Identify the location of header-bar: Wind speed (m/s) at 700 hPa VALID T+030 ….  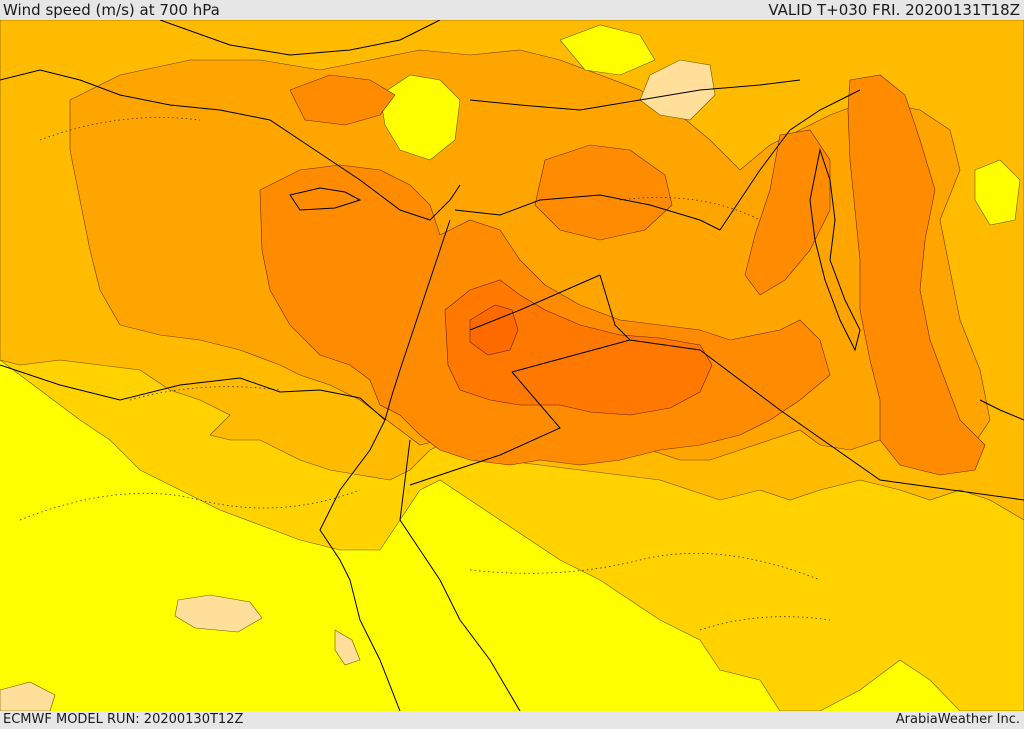
(512, 10).